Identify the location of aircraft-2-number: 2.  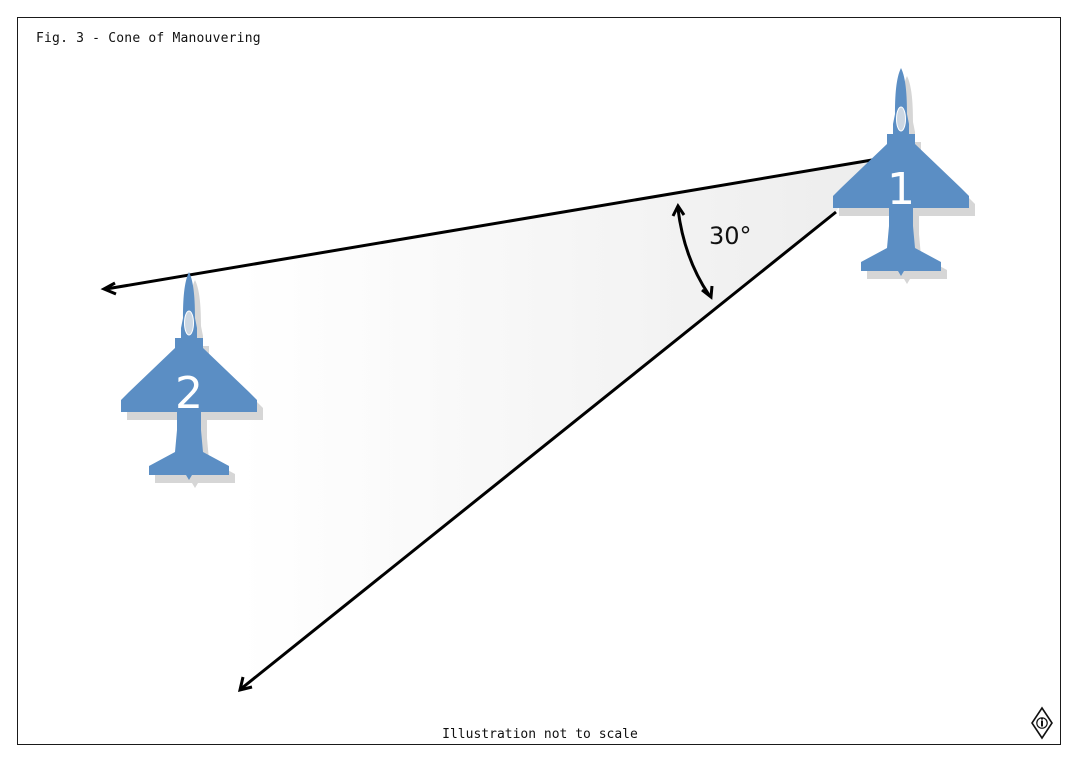
(189, 393).